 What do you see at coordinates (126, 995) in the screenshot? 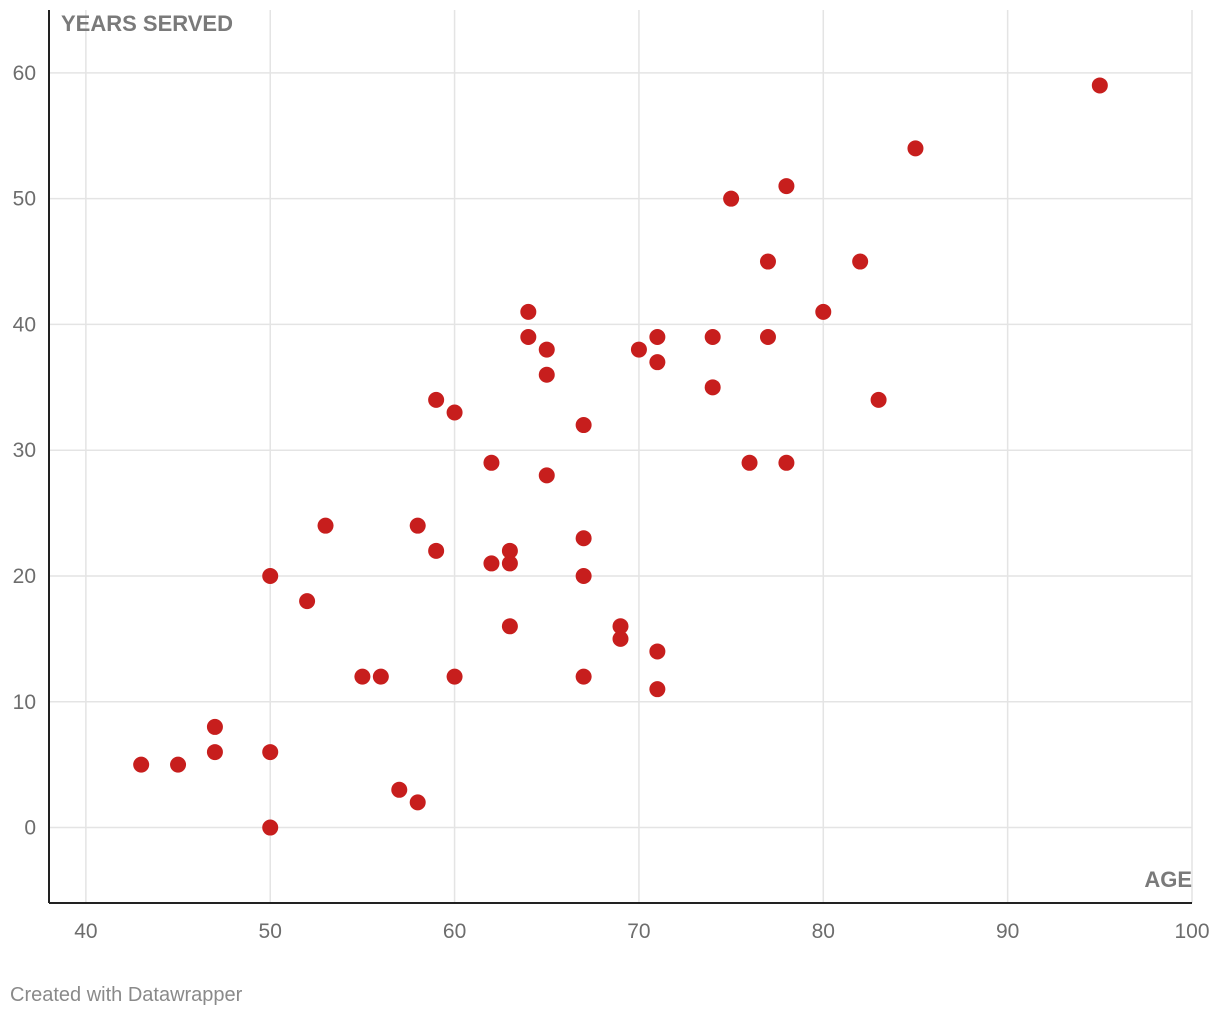
I see `footer-credit: Created with Datawrapper` at bounding box center [126, 995].